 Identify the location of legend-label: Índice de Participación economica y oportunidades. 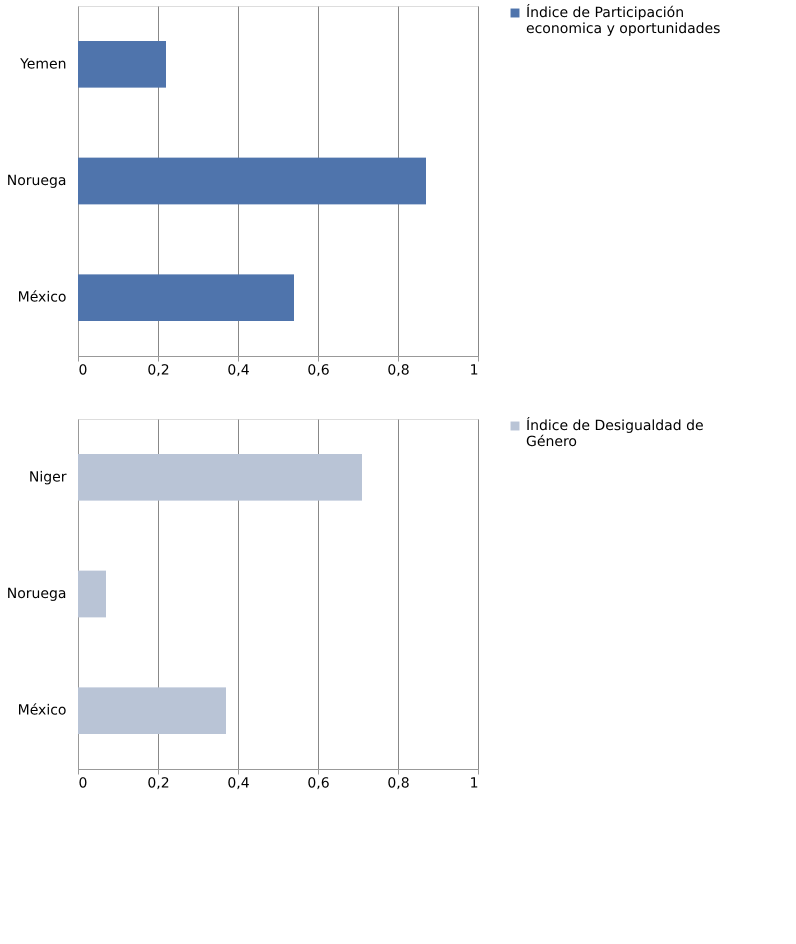
(623, 20).